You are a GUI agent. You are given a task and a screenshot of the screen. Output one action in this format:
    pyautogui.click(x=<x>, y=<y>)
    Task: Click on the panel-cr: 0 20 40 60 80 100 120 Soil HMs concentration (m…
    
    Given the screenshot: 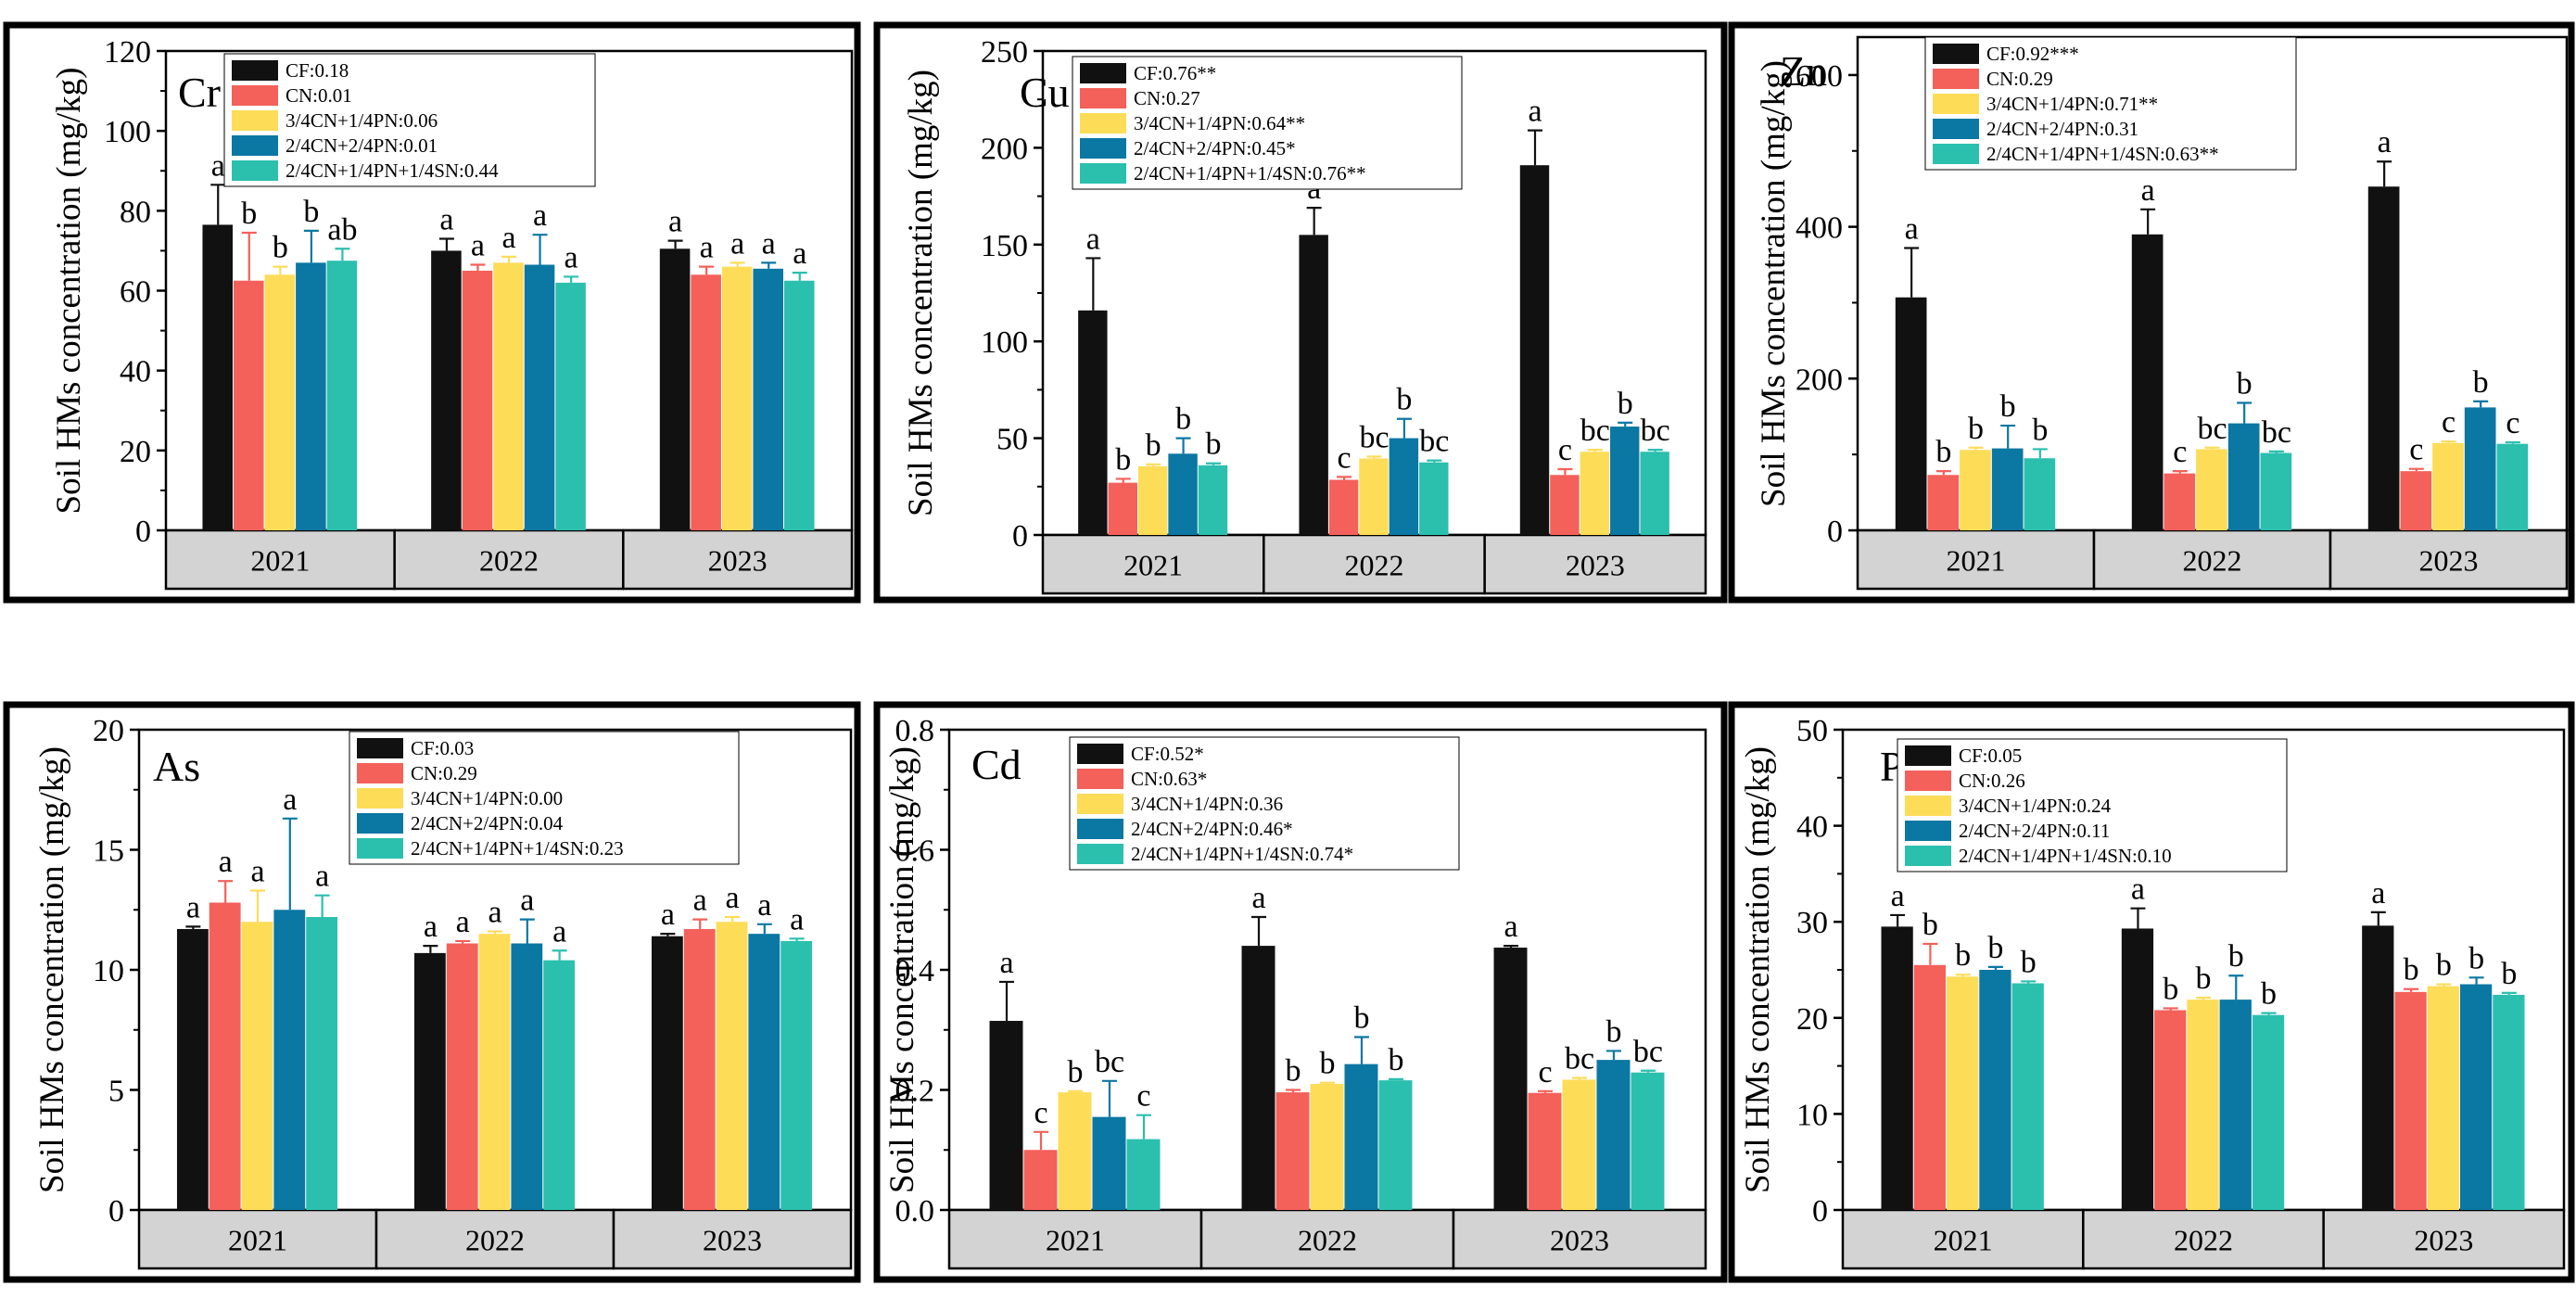 What is the action you would take?
    pyautogui.click(x=432, y=312)
    